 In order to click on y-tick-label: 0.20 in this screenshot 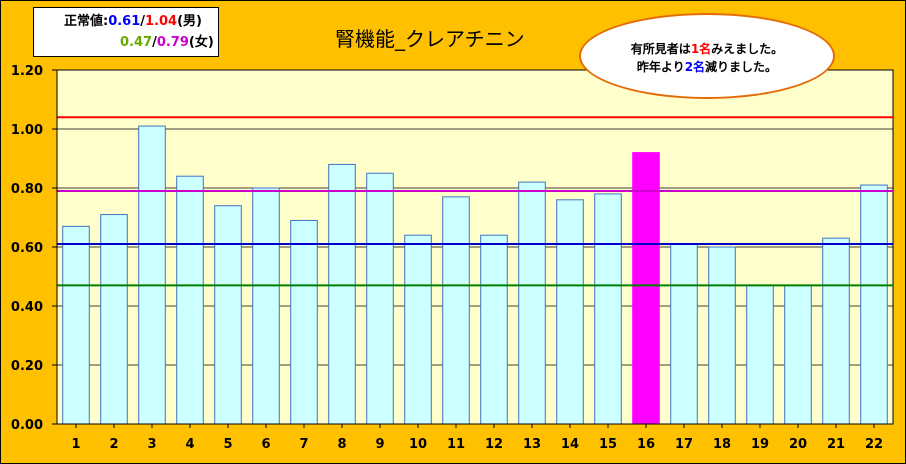, I will do `click(27, 366)`.